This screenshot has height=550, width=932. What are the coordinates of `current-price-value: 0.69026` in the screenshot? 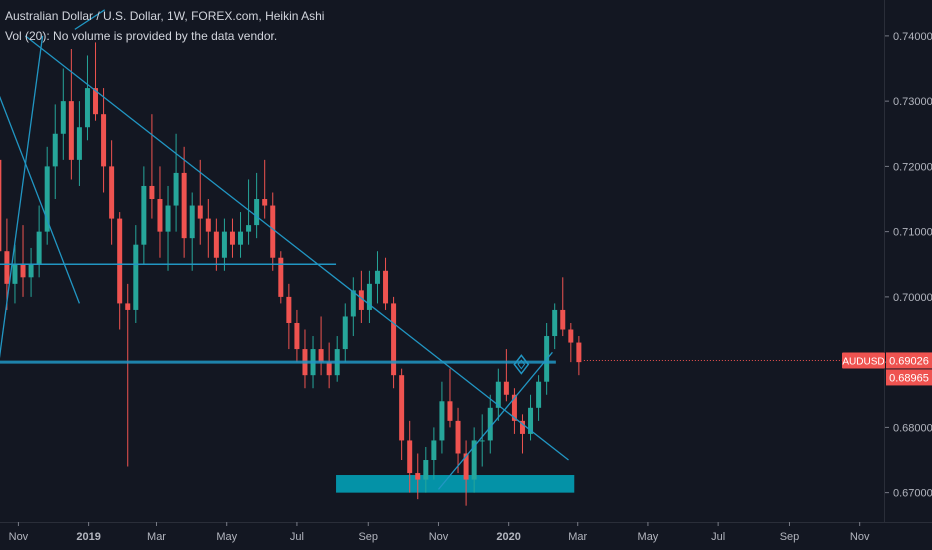 It's located at (909, 361).